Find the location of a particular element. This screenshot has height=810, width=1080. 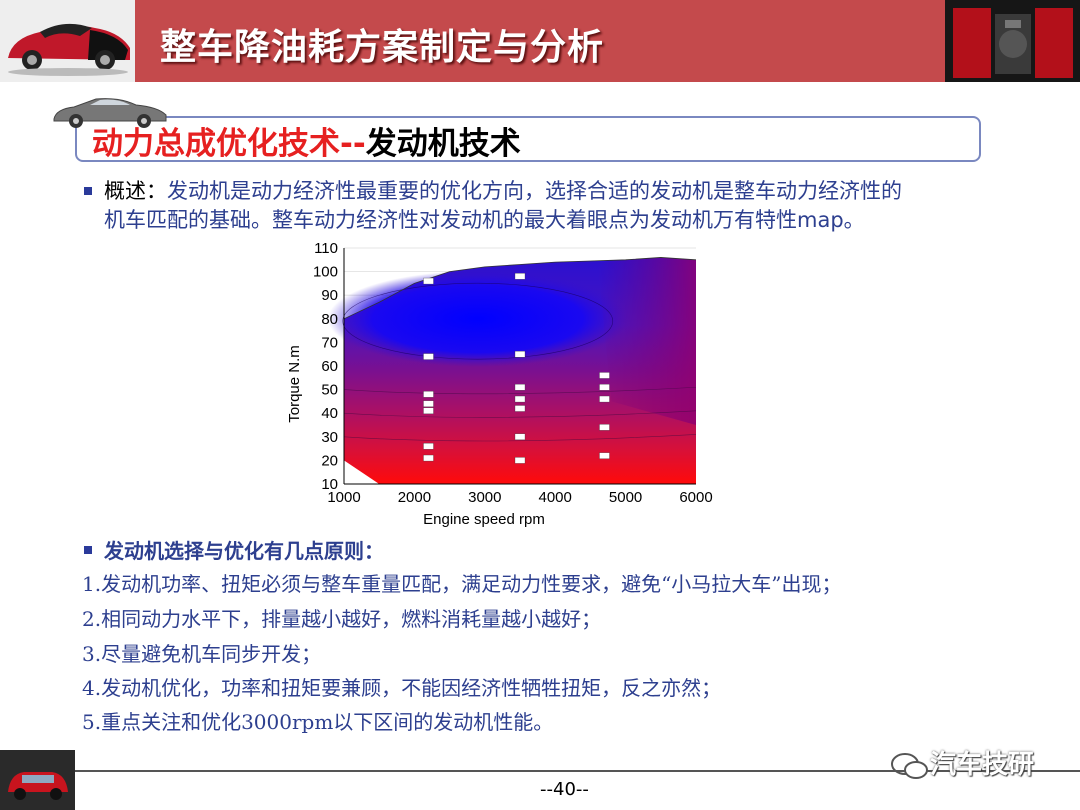

overview-label: 概述： is located at coordinates (135, 191).